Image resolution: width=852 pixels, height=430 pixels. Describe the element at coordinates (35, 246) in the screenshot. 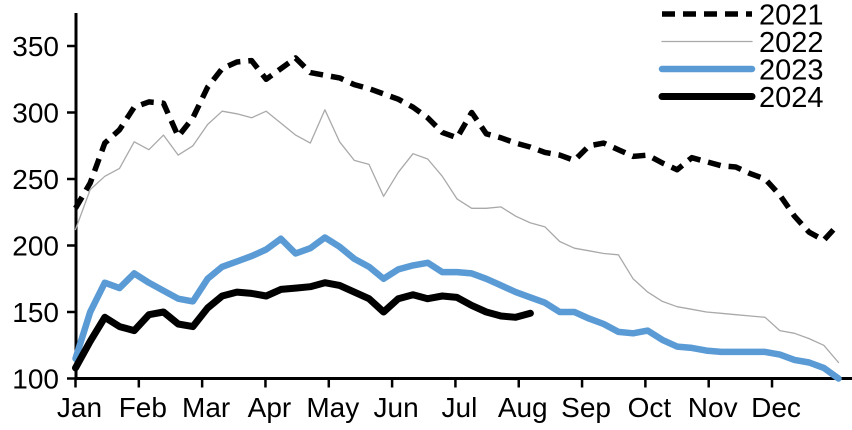

I see `y-tick-label: 200` at that location.